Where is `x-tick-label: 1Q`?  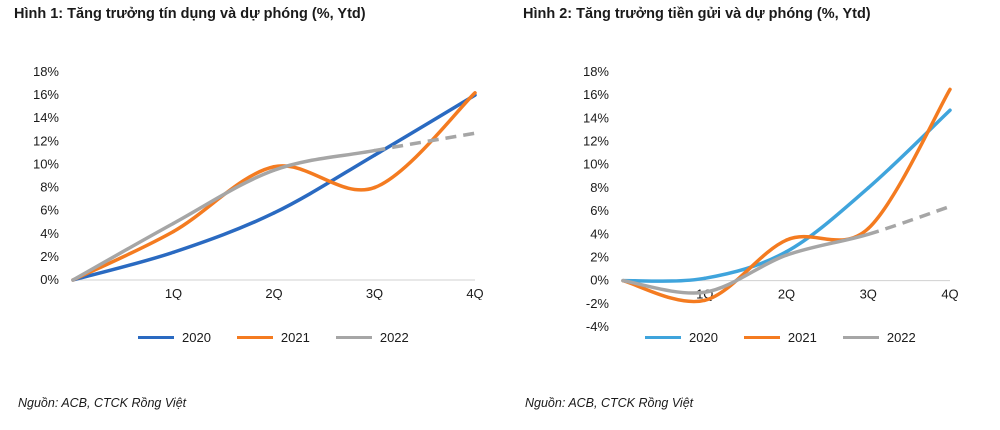
x-tick-label: 1Q is located at coordinates (173, 293).